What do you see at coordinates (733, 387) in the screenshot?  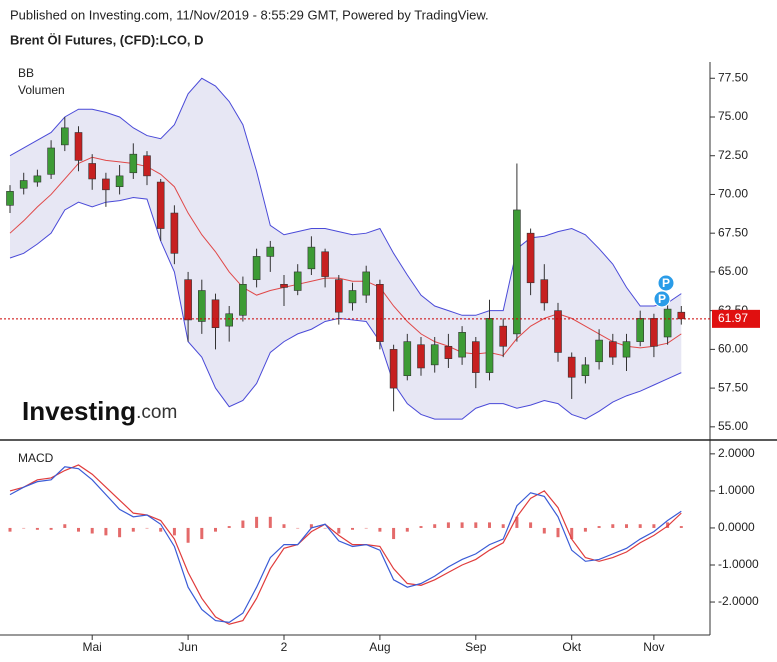 I see `y-tick-label: 57.50` at bounding box center [733, 387].